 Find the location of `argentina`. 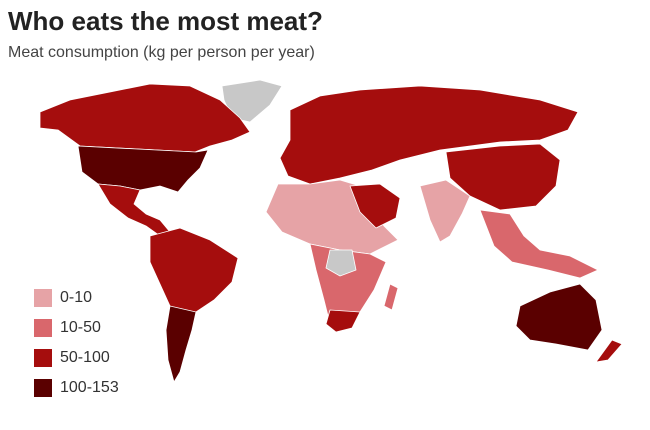

argentina is located at coordinates (181, 344).